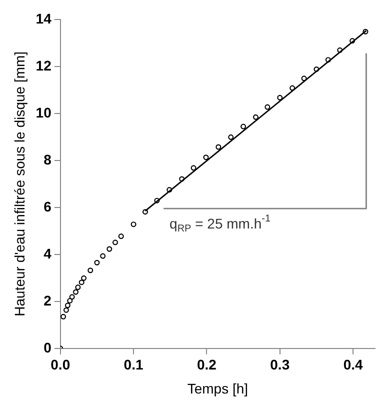 Image resolution: width=389 pixels, height=412 pixels. What do you see at coordinates (134, 364) in the screenshot?
I see `x-tick-label: 0.1` at bounding box center [134, 364].